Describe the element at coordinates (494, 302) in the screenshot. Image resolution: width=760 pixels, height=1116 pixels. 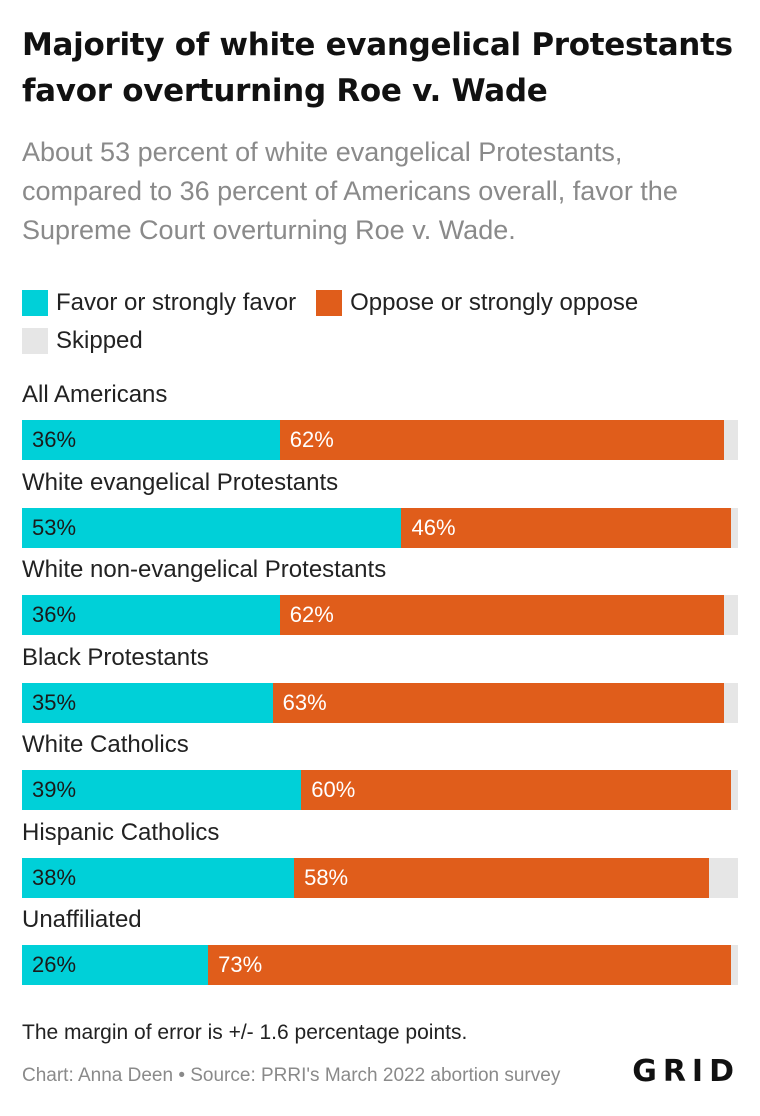
I see `legend-label-oppose: Oppose or strongly oppose` at that location.